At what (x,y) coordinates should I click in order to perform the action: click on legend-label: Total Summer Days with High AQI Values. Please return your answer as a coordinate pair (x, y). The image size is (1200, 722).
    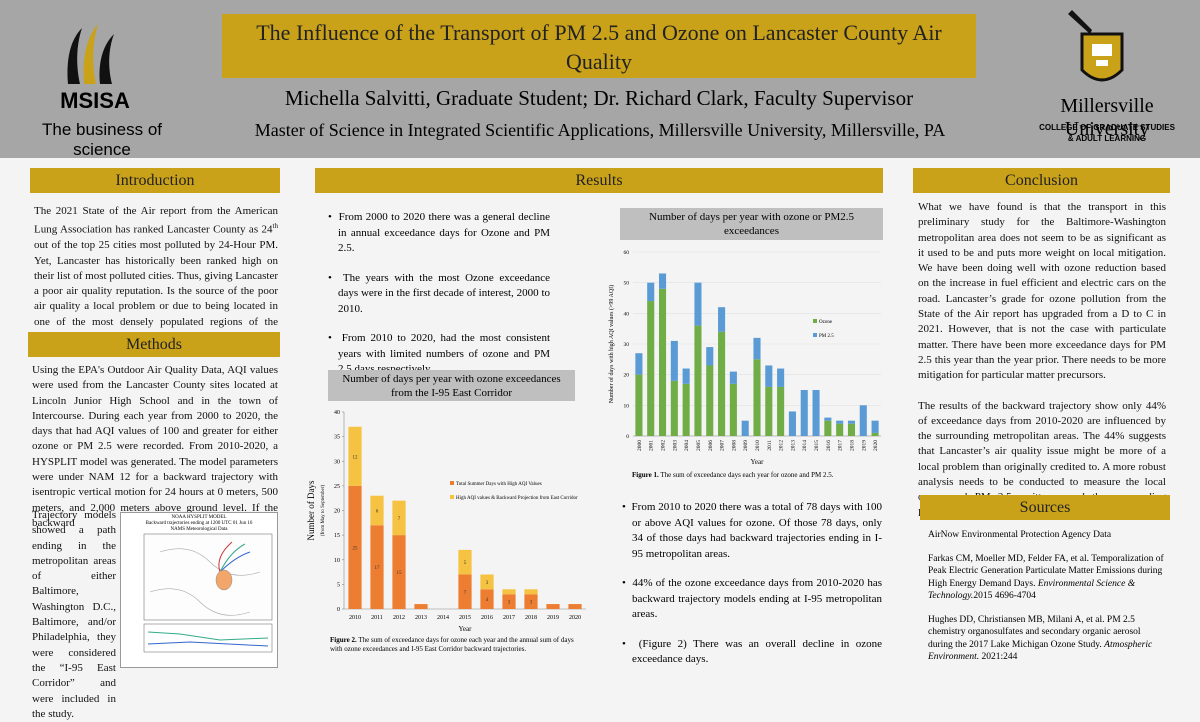
    Looking at the image, I should click on (499, 484).